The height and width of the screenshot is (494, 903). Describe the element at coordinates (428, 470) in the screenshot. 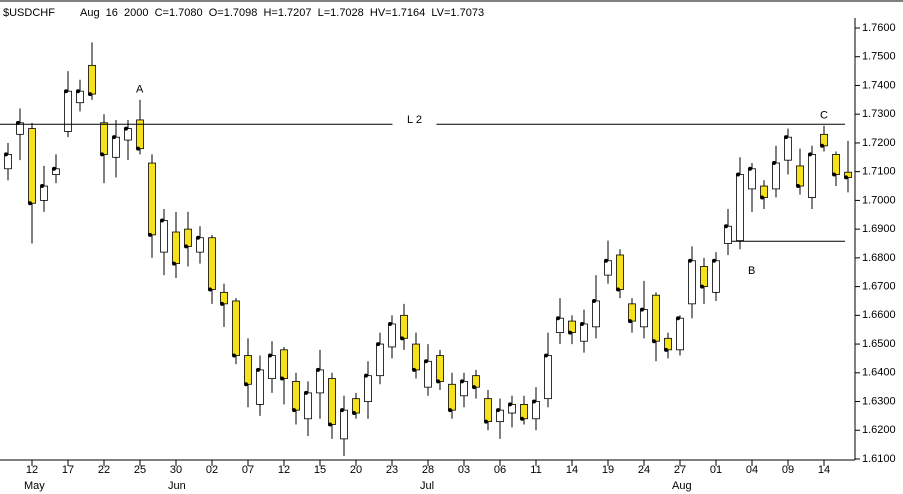

I see `x-tick-label: 28` at that location.